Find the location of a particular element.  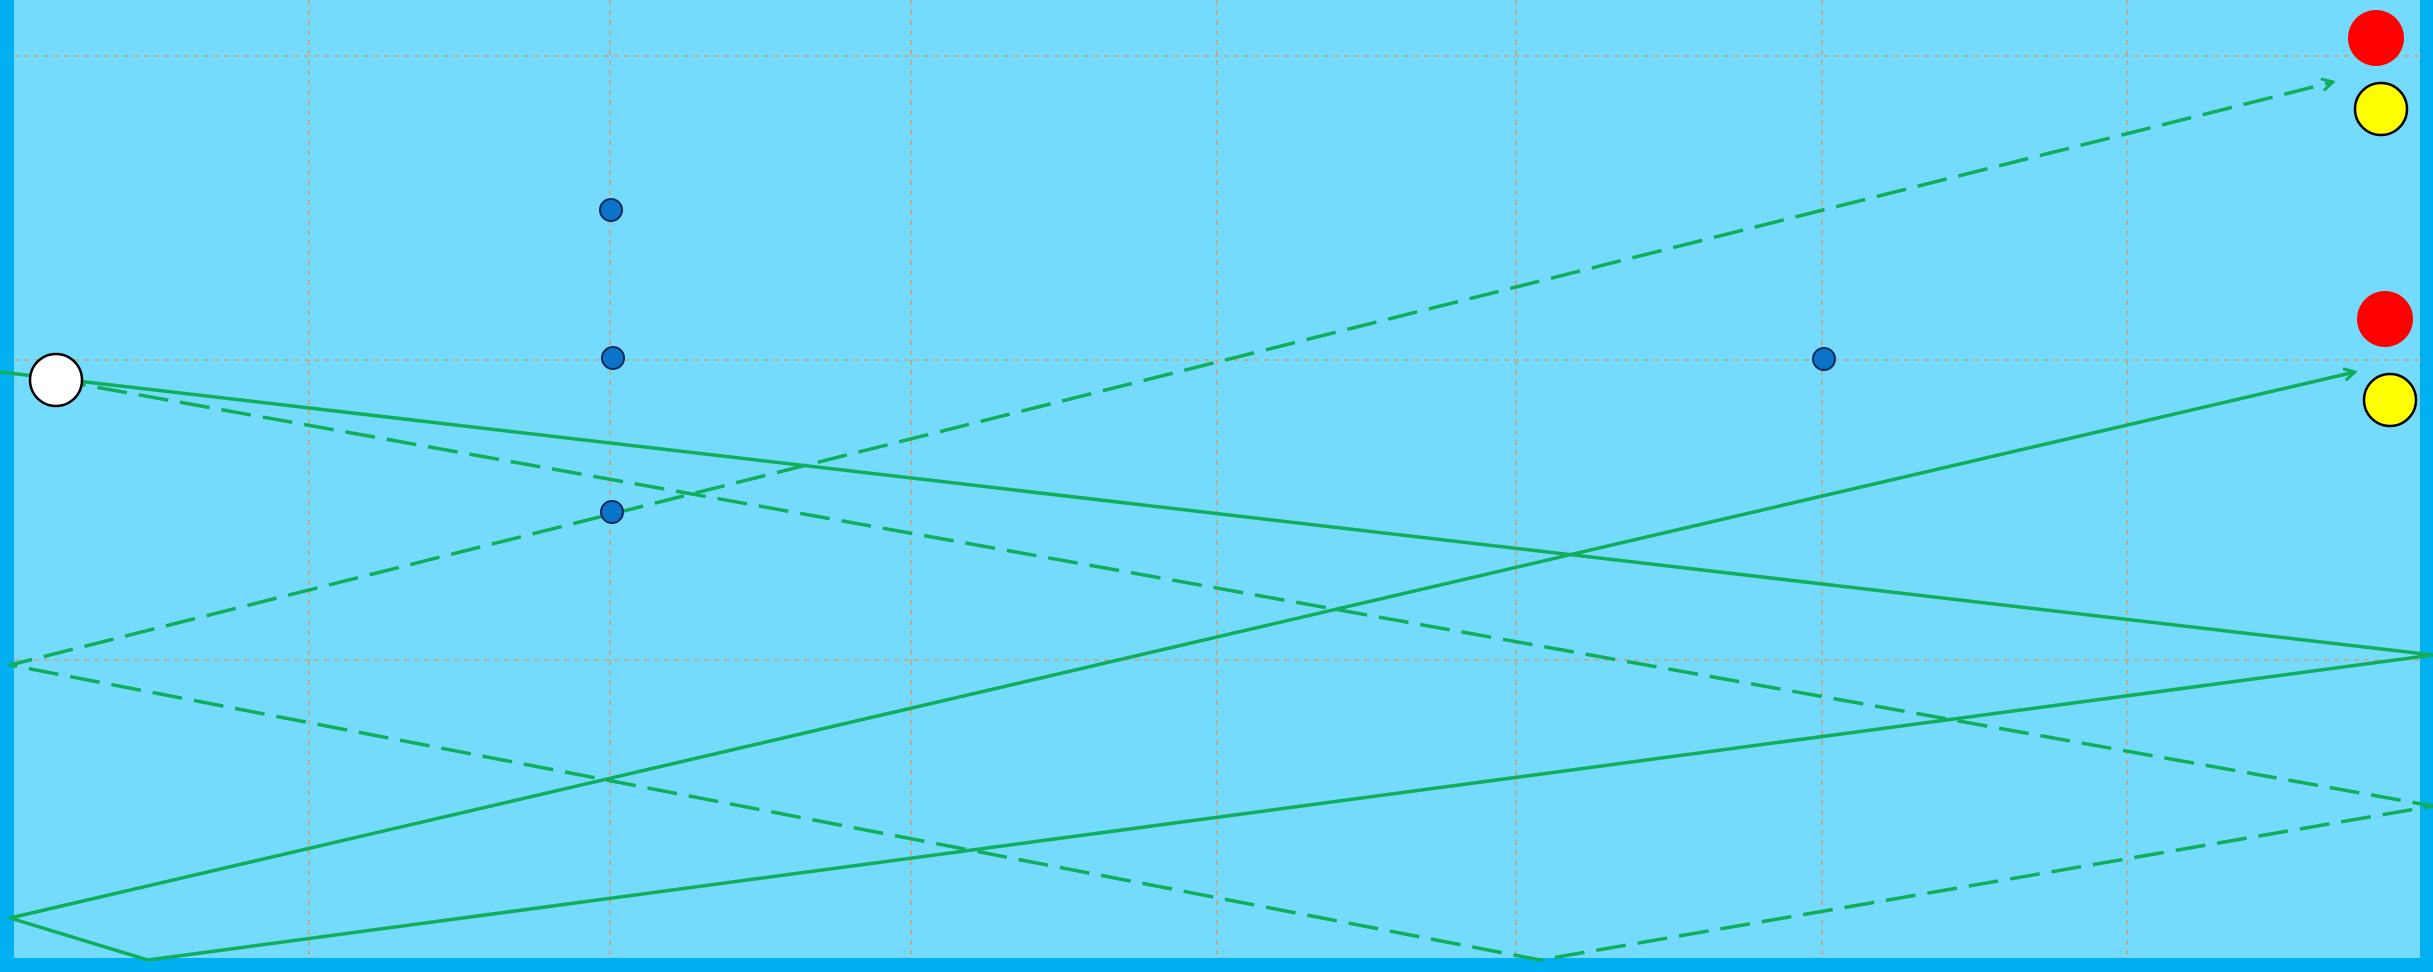

red-ball-top is located at coordinates (2376, 38).